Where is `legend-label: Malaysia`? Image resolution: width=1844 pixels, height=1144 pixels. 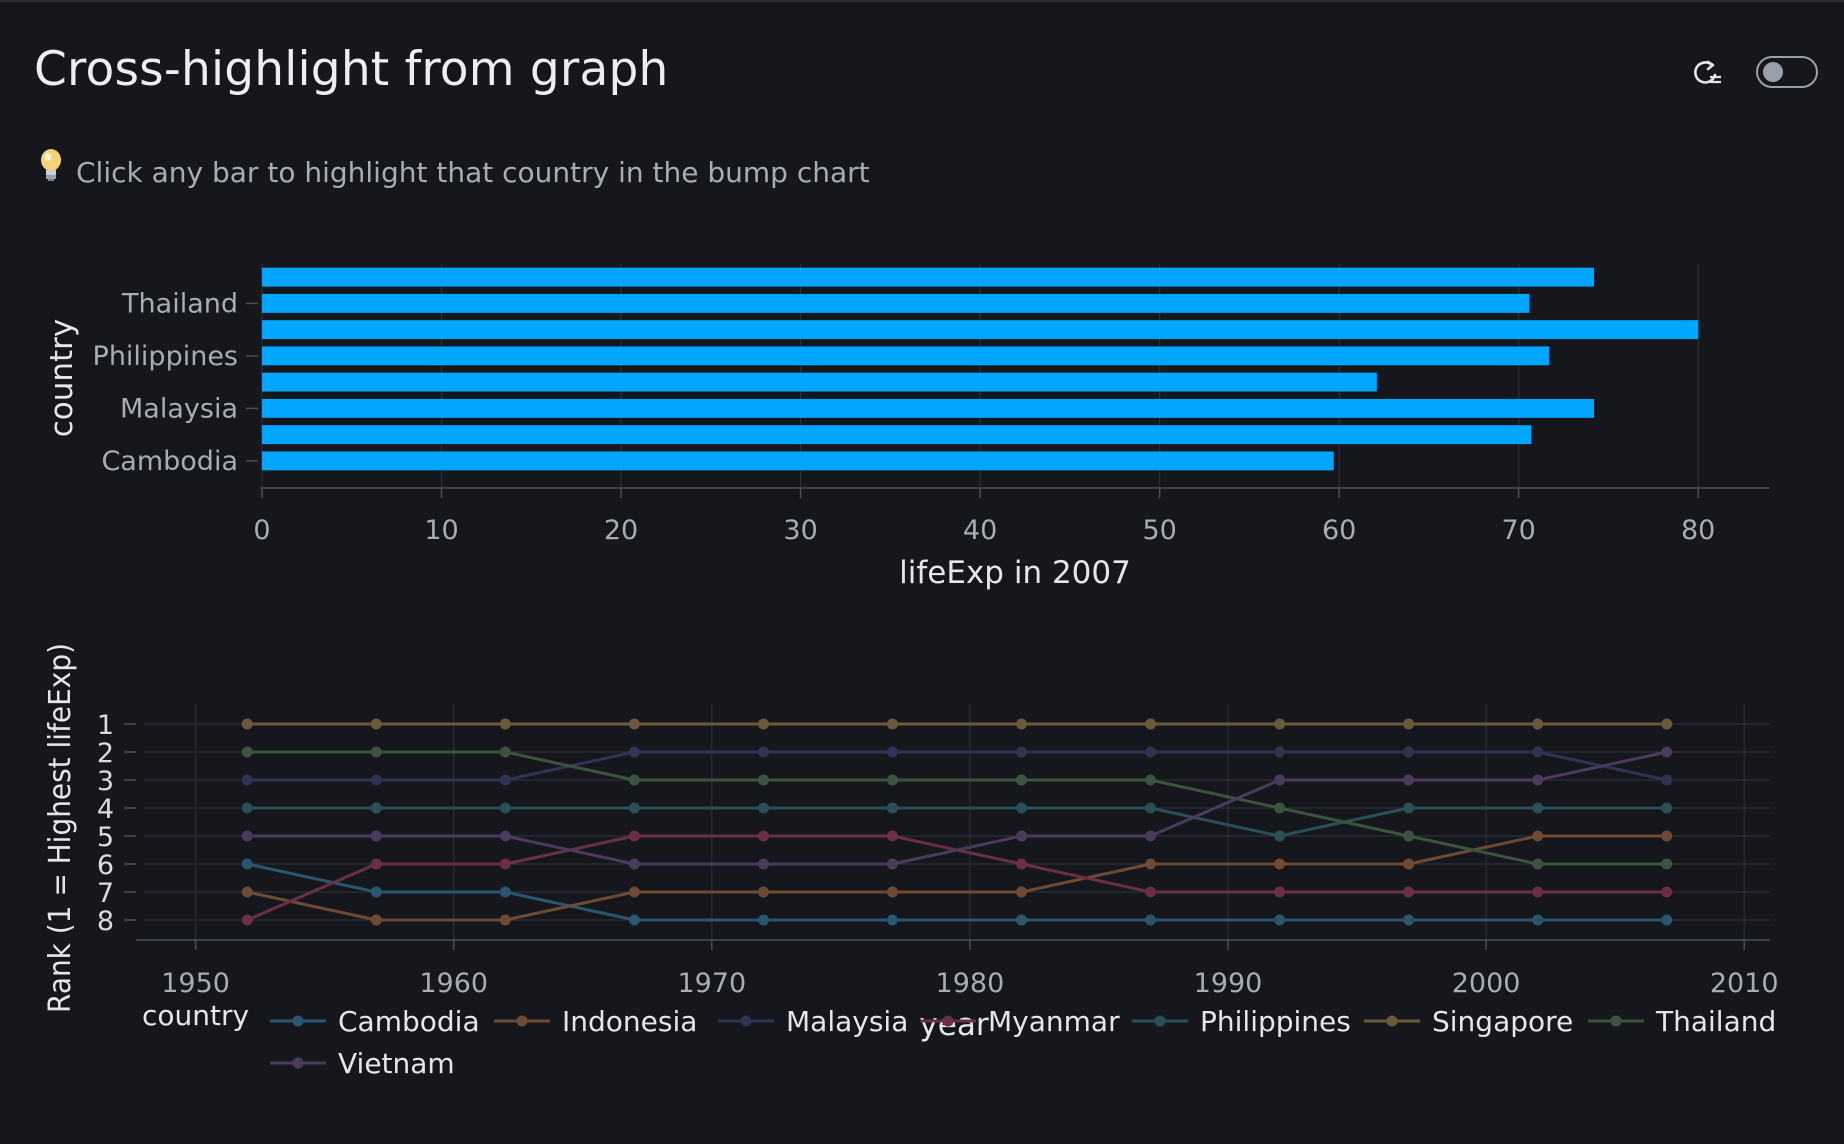
legend-label: Malaysia is located at coordinates (847, 1021).